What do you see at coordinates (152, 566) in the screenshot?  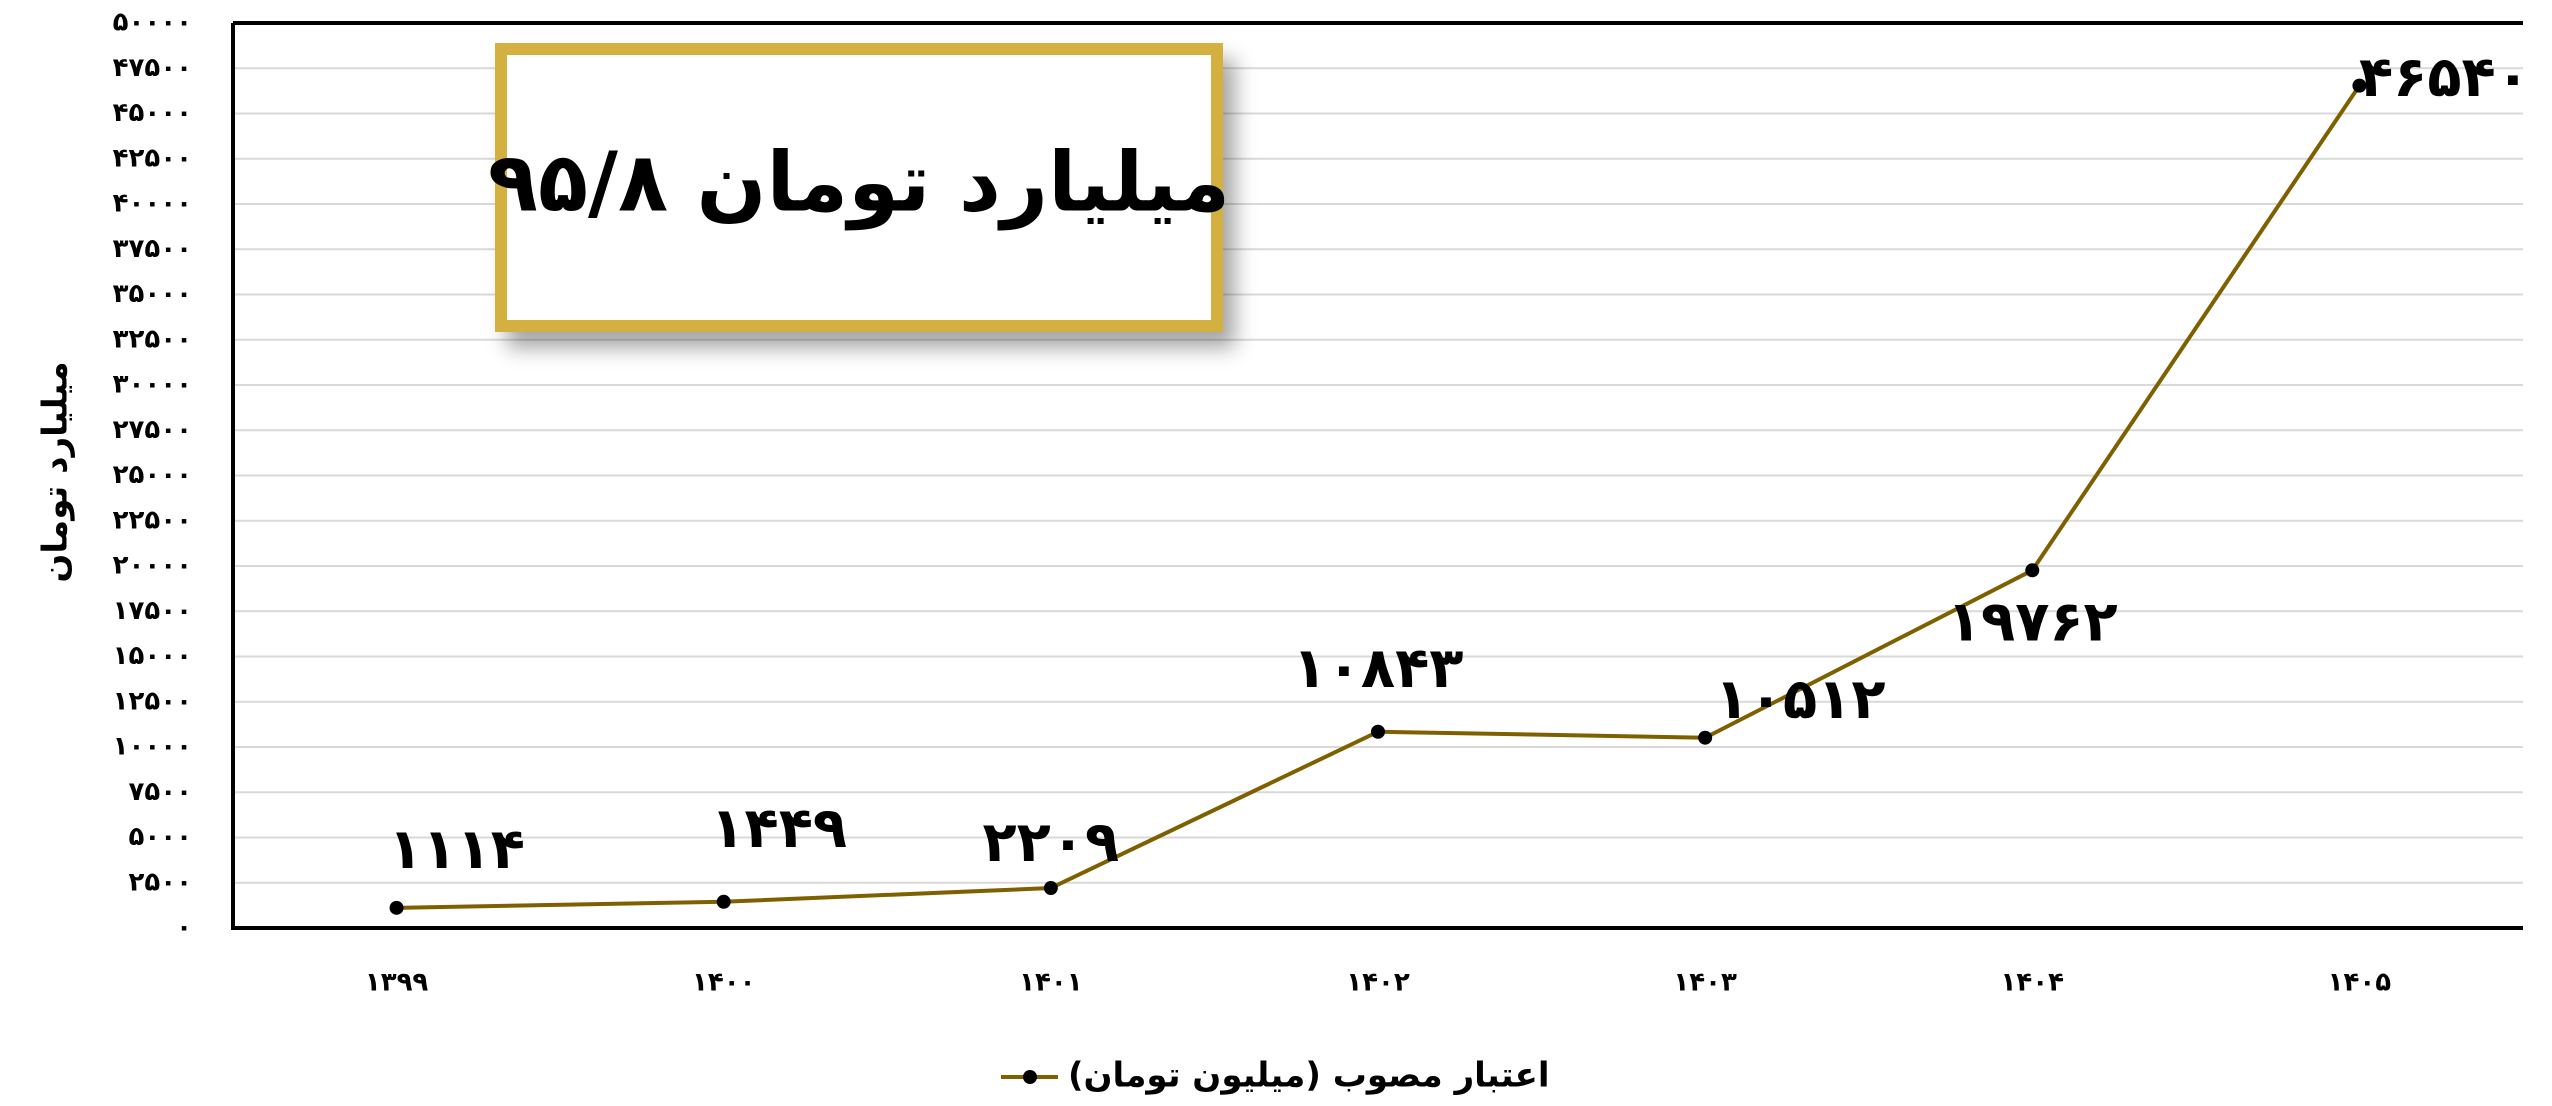 I see `y-tick-label: ۲۰۰۰۰` at bounding box center [152, 566].